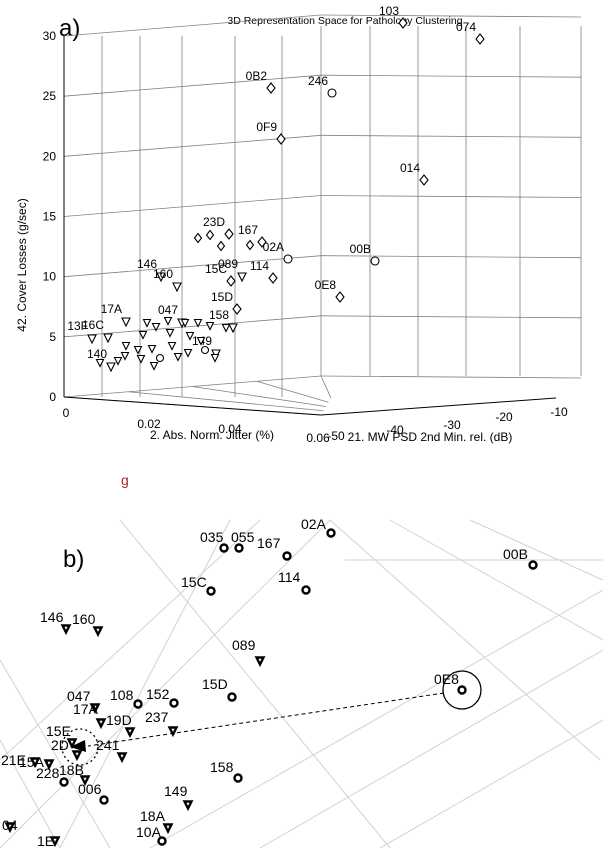  What do you see at coordinates (52, 337) in the screenshot?
I see `z-tick-label: 5` at bounding box center [52, 337].